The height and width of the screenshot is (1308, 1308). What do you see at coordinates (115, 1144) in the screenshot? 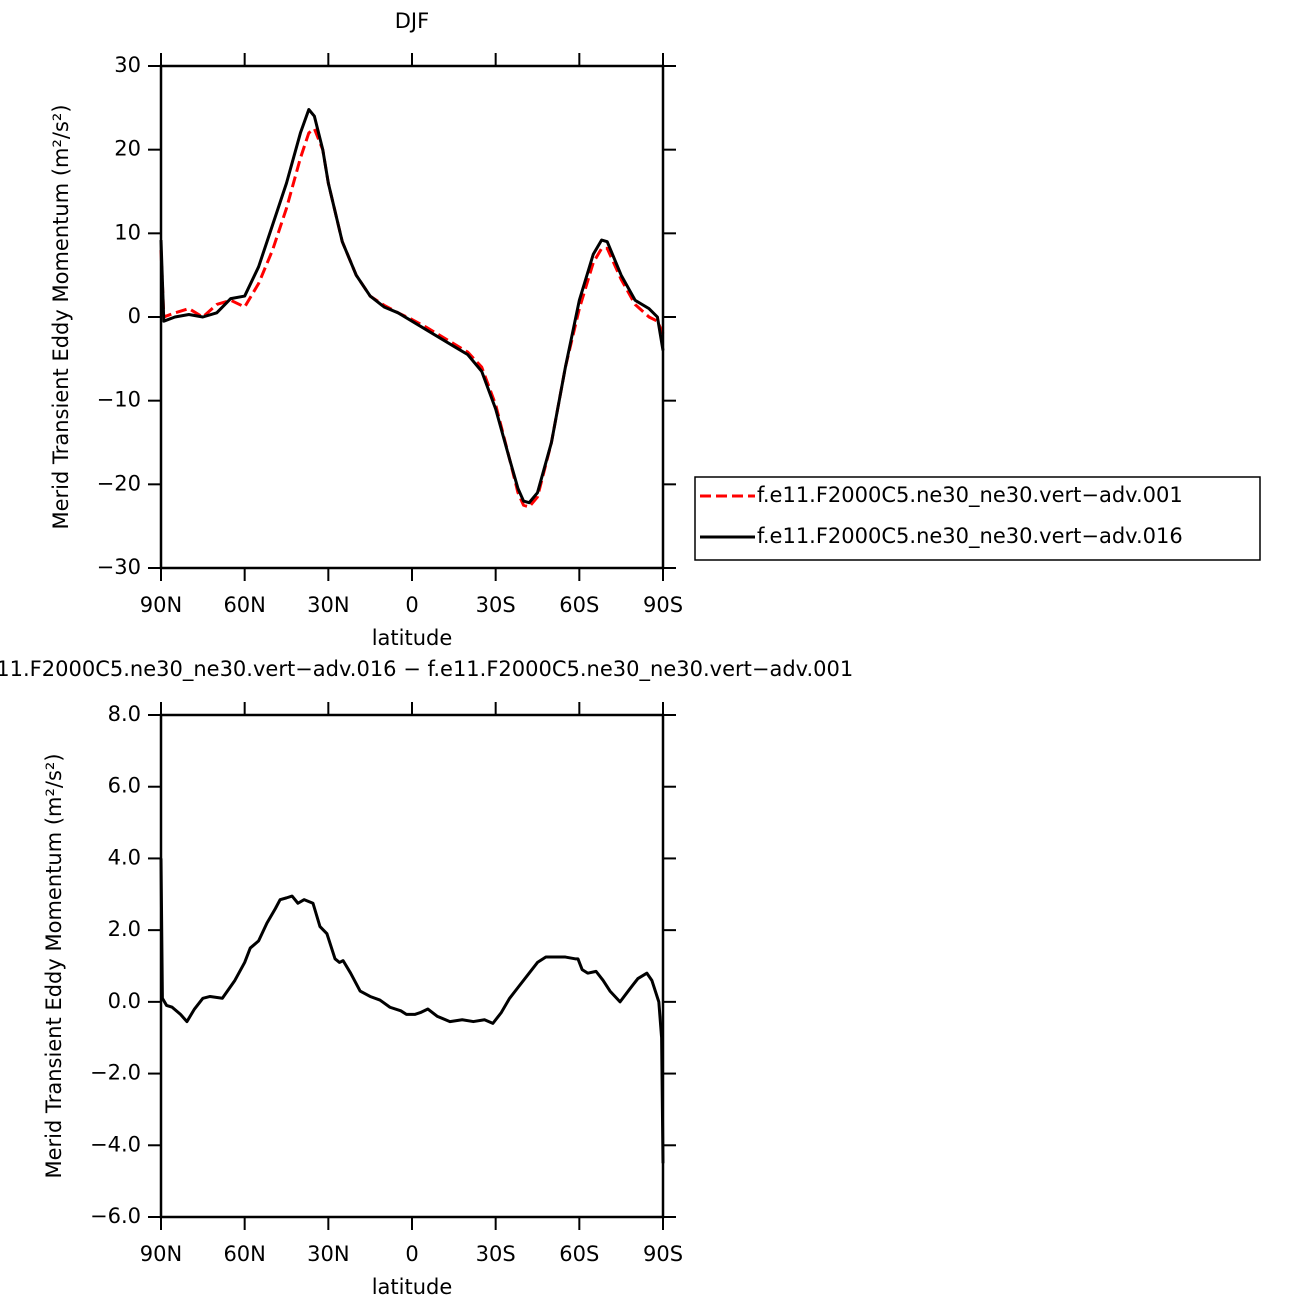
I see `y-tick-label: −4.0` at bounding box center [115, 1144].